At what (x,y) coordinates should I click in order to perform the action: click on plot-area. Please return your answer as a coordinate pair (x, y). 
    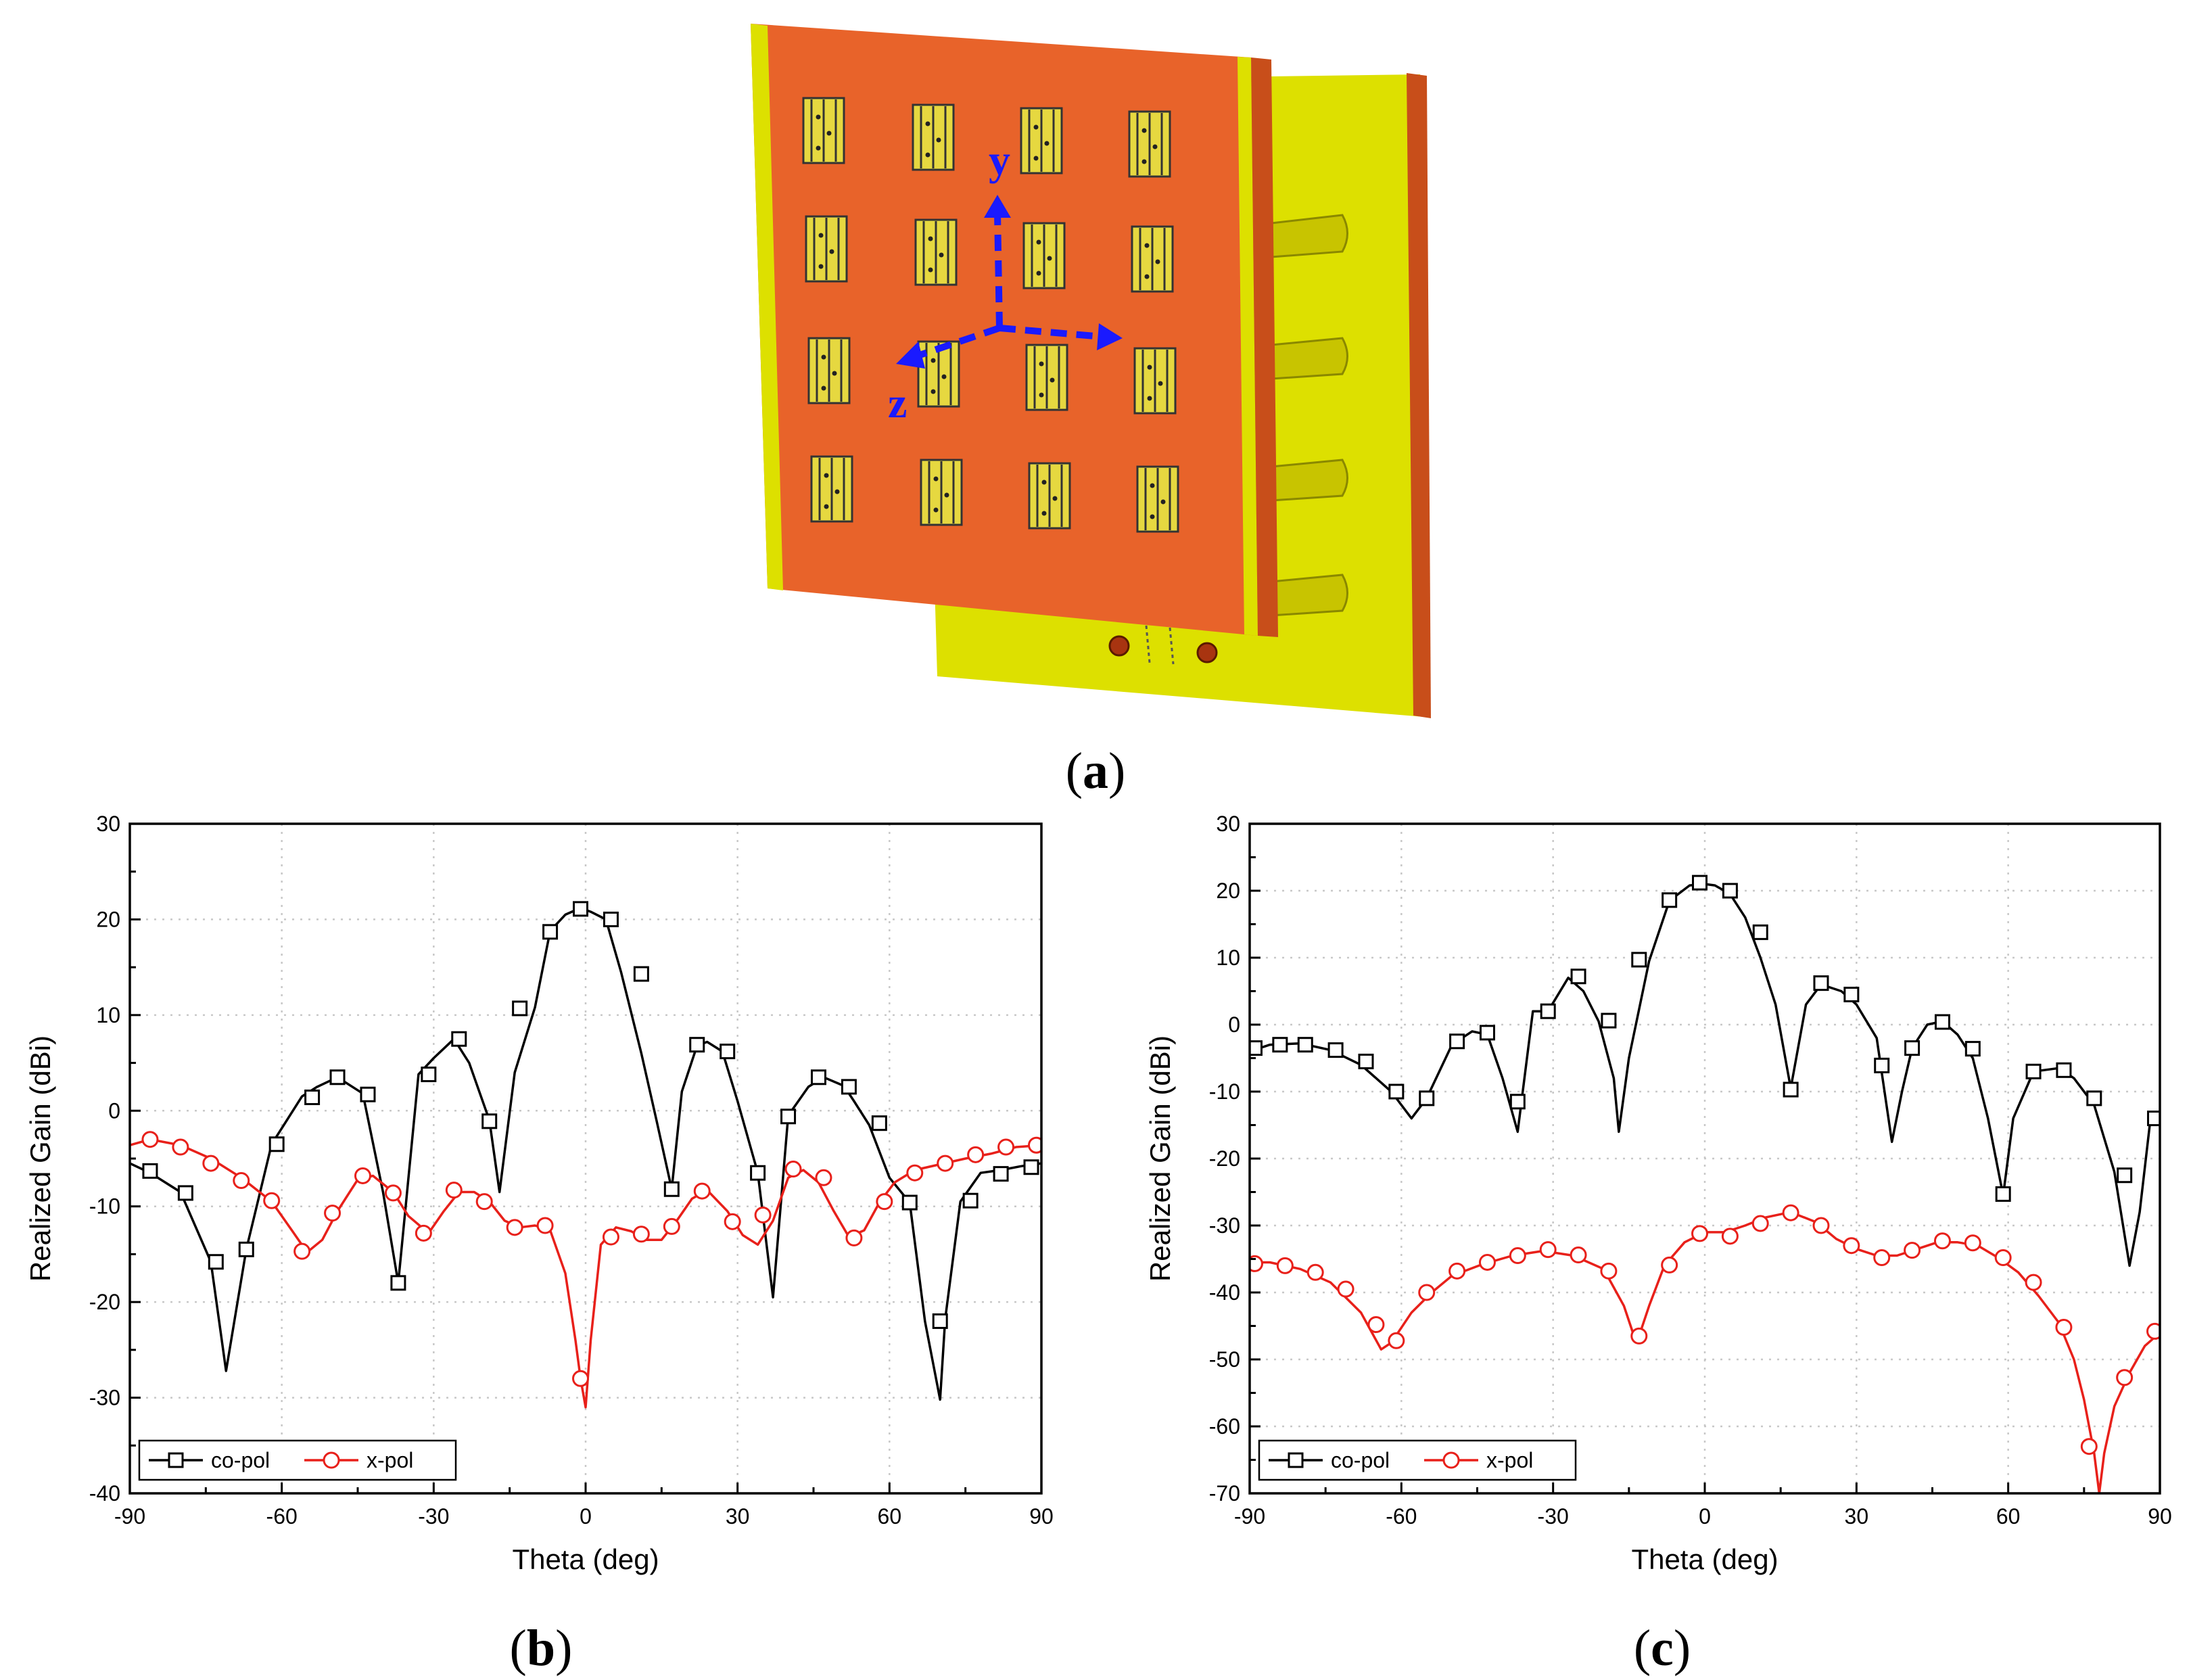
    Looking at the image, I should click on (585, 1155).